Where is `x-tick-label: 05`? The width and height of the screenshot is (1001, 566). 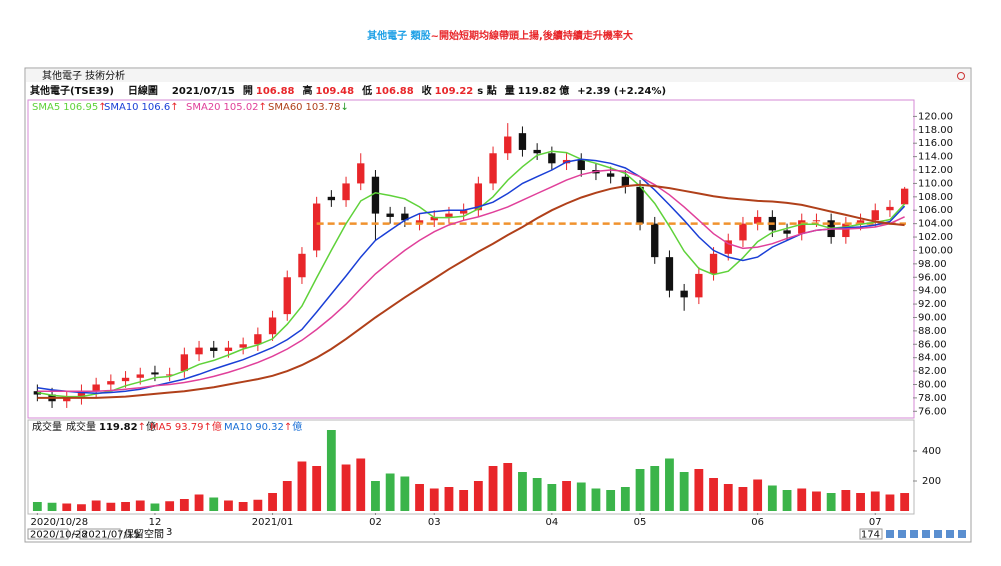 x-tick-label: 05 is located at coordinates (640, 522).